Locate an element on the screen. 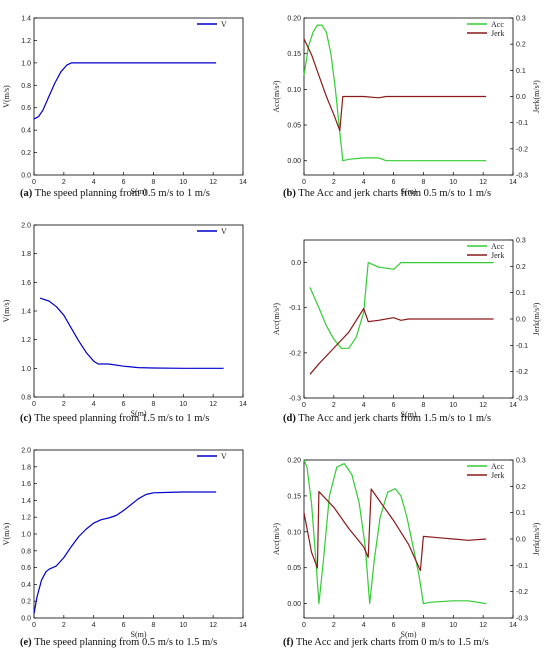 This screenshot has width=550, height=669. y2-tick-label: 0.2 is located at coordinates (521, 45).